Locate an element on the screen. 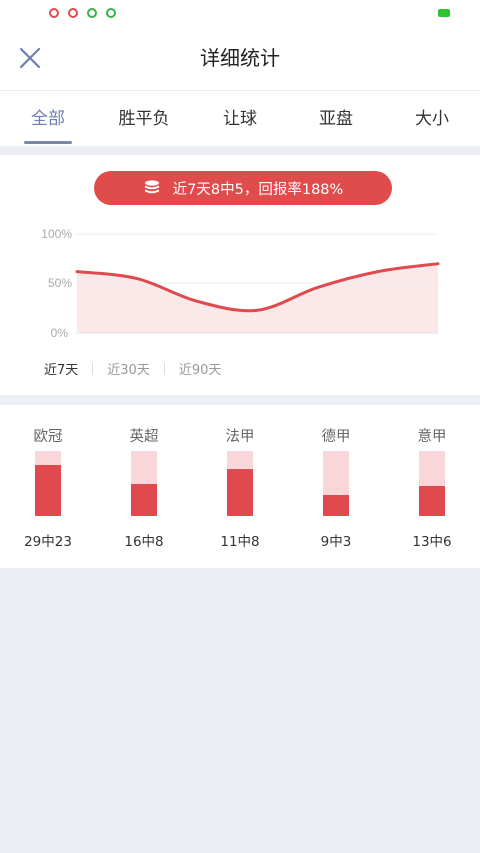 The image size is (480, 853). page-title: 详细统计 is located at coordinates (240, 58).